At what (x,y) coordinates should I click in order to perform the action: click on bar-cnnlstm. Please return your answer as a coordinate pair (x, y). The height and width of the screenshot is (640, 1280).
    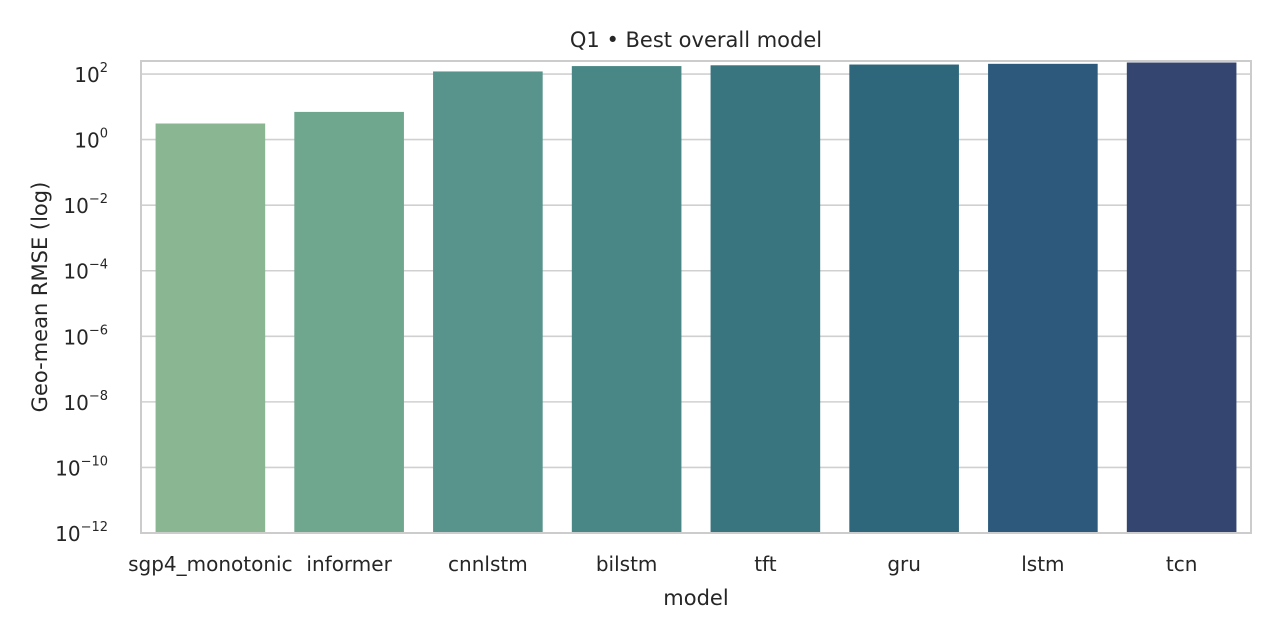
    Looking at the image, I should click on (488, 302).